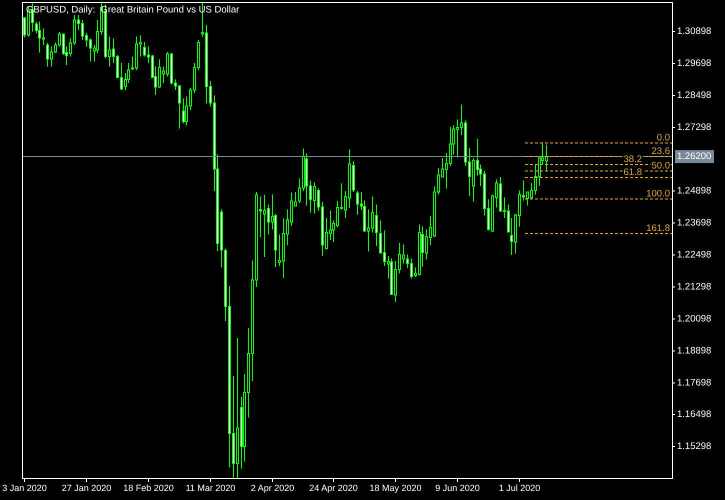 The width and height of the screenshot is (725, 500). I want to click on y-tick-label: 1.27298, so click(694, 127).